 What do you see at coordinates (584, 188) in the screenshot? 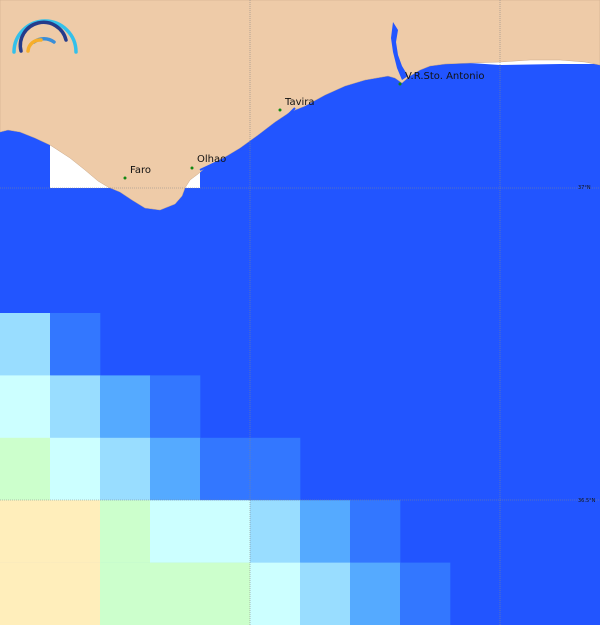
I see `lat-label-37n: 37°N` at bounding box center [584, 188].